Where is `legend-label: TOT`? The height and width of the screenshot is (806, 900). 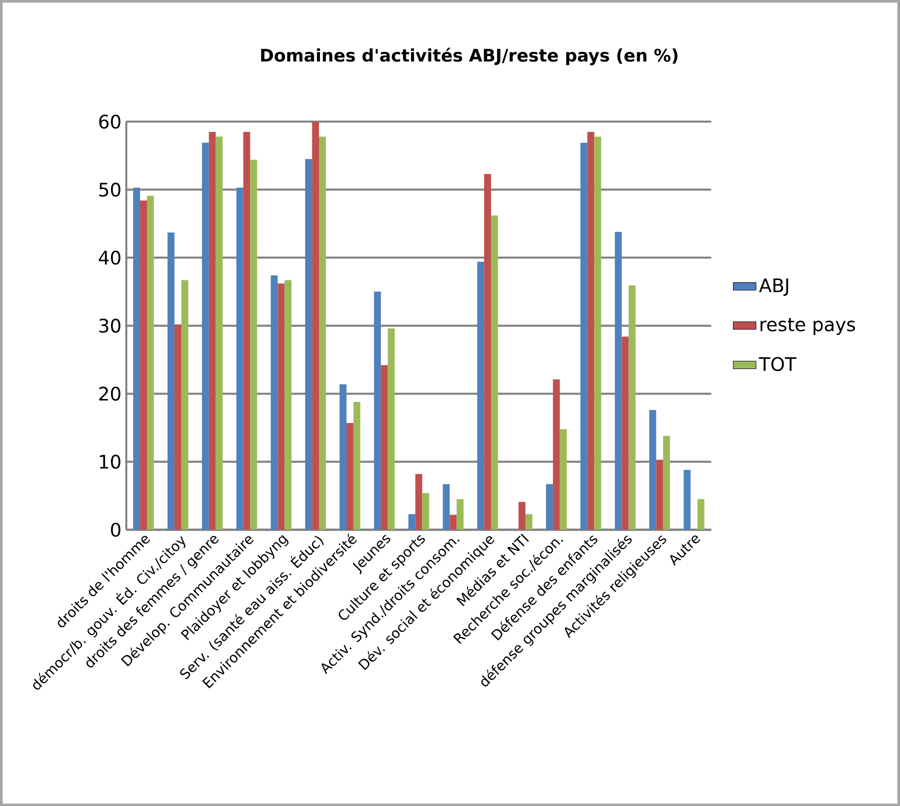 legend-label: TOT is located at coordinates (777, 363).